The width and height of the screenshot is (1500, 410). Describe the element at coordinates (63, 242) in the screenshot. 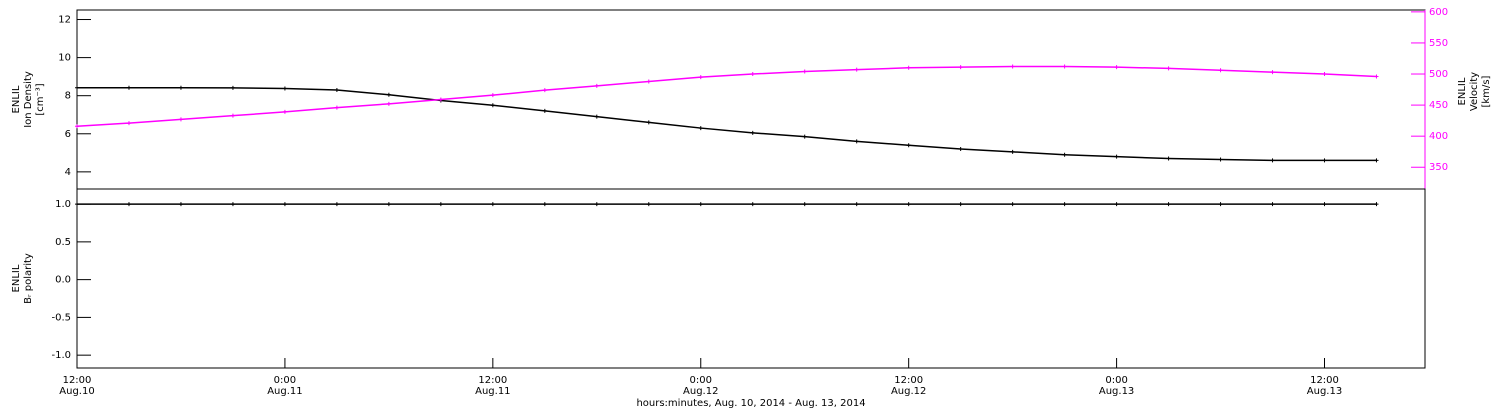

I see `y-tick-label: 0.5` at that location.